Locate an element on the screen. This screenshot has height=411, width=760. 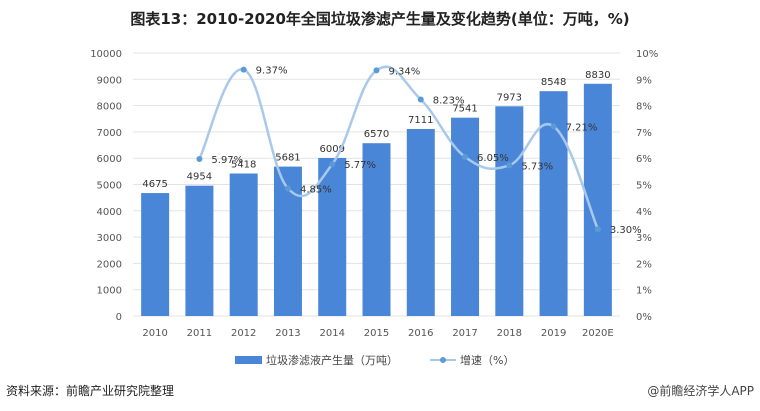
y-right-tick-label: 3% is located at coordinates (644, 238).